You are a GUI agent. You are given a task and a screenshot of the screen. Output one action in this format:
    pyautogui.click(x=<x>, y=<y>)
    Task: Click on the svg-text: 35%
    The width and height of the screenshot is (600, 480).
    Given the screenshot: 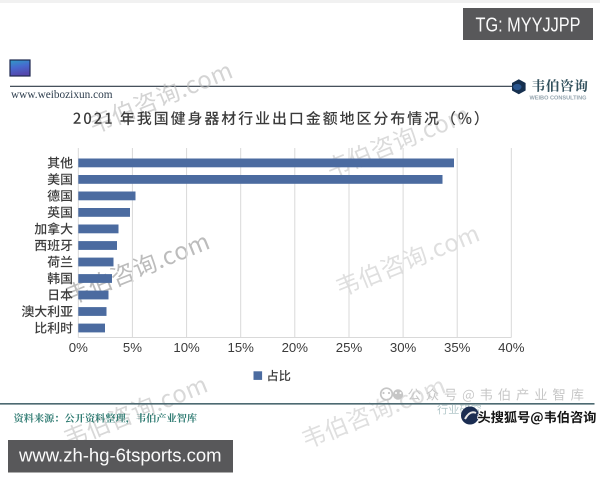 What is the action you would take?
    pyautogui.click(x=457, y=347)
    